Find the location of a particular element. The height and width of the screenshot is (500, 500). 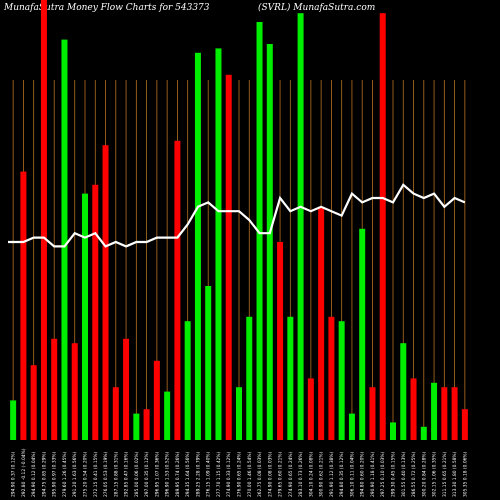

tick-label: 276.15 1.09 (0.40%) is located at coordinates (209, 474).